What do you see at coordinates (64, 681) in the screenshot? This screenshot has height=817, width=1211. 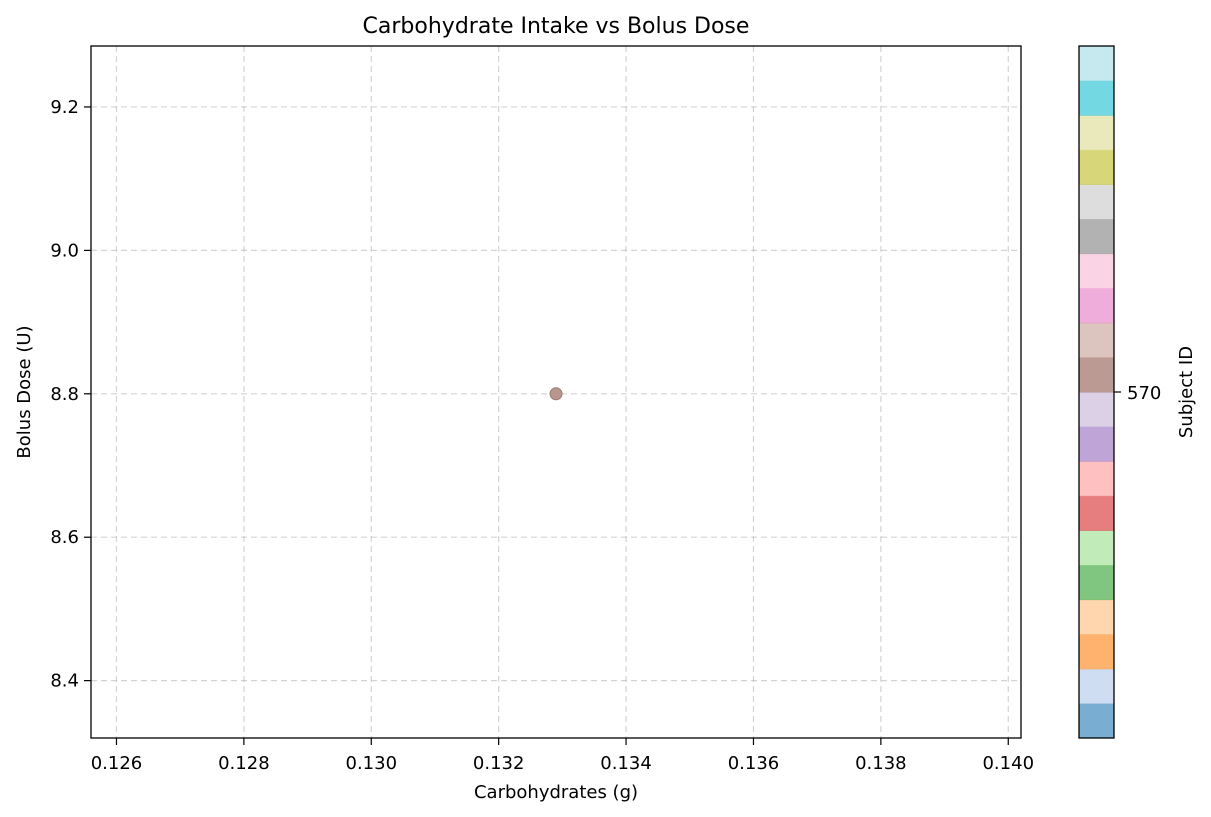 I see `y-tick-label: 8.4` at bounding box center [64, 681].